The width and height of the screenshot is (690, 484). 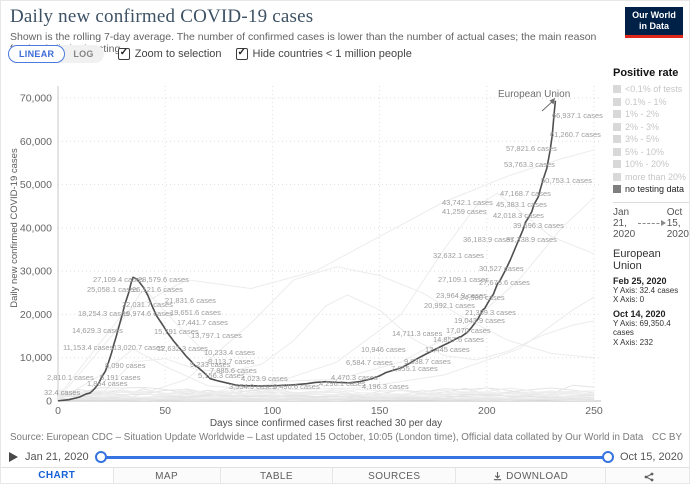 What do you see at coordinates (195, 312) in the screenshot?
I see `value-label: 19,651.6 cases` at bounding box center [195, 312].